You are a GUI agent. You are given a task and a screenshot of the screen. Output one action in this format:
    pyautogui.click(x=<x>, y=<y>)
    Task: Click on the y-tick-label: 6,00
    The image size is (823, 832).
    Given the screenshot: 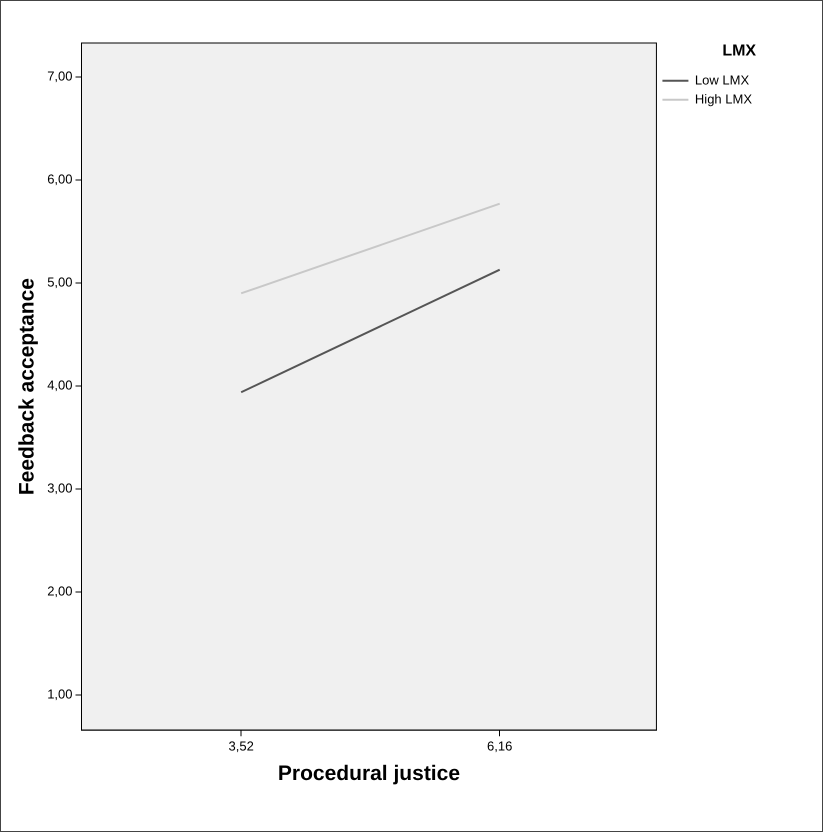 What is the action you would take?
    pyautogui.click(x=59, y=179)
    